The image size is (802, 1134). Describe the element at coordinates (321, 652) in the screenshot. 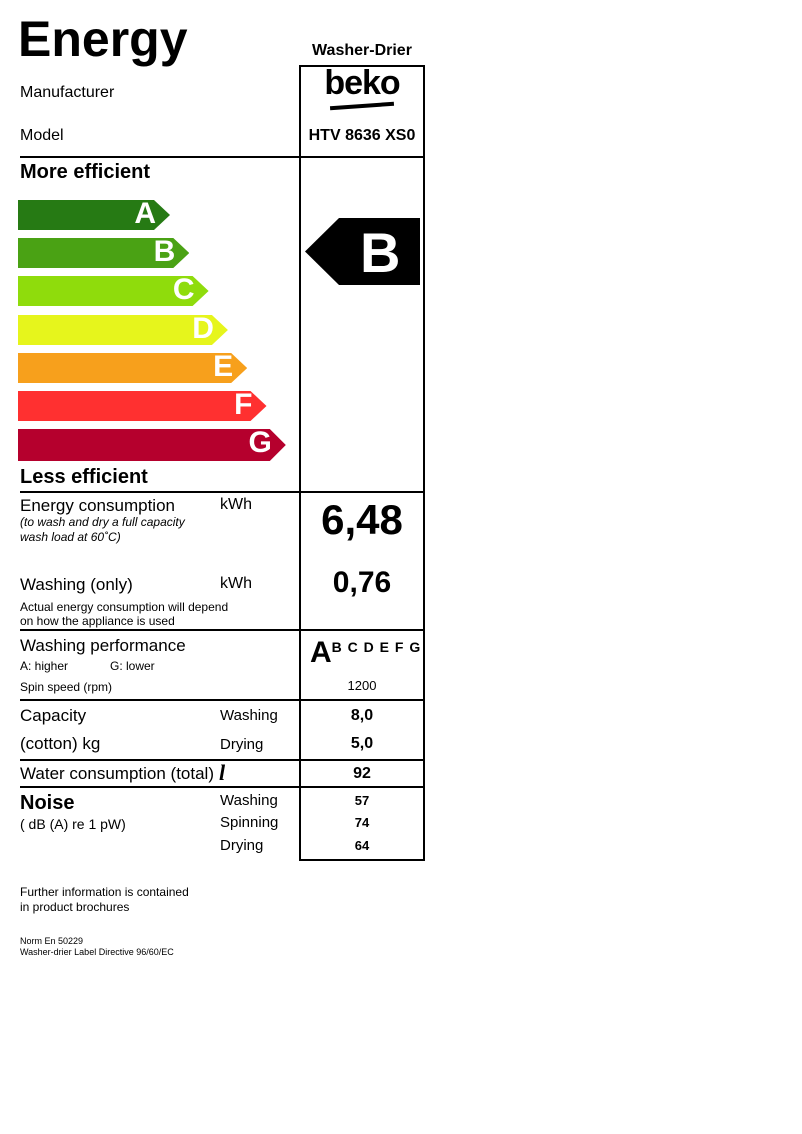

I see `performance-selected: A` at that location.